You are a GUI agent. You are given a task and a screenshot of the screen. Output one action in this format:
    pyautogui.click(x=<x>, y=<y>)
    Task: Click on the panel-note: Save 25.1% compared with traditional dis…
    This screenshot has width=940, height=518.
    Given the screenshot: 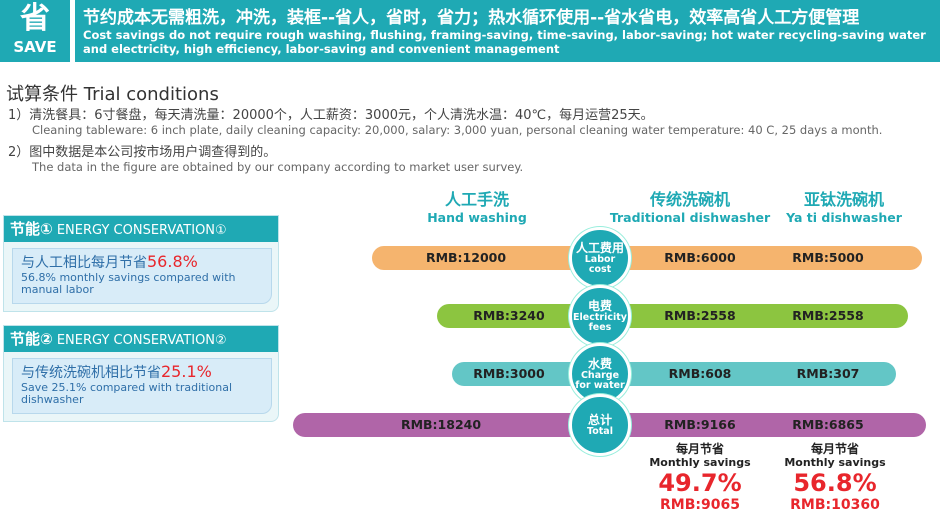 What is the action you would take?
    pyautogui.click(x=126, y=393)
    